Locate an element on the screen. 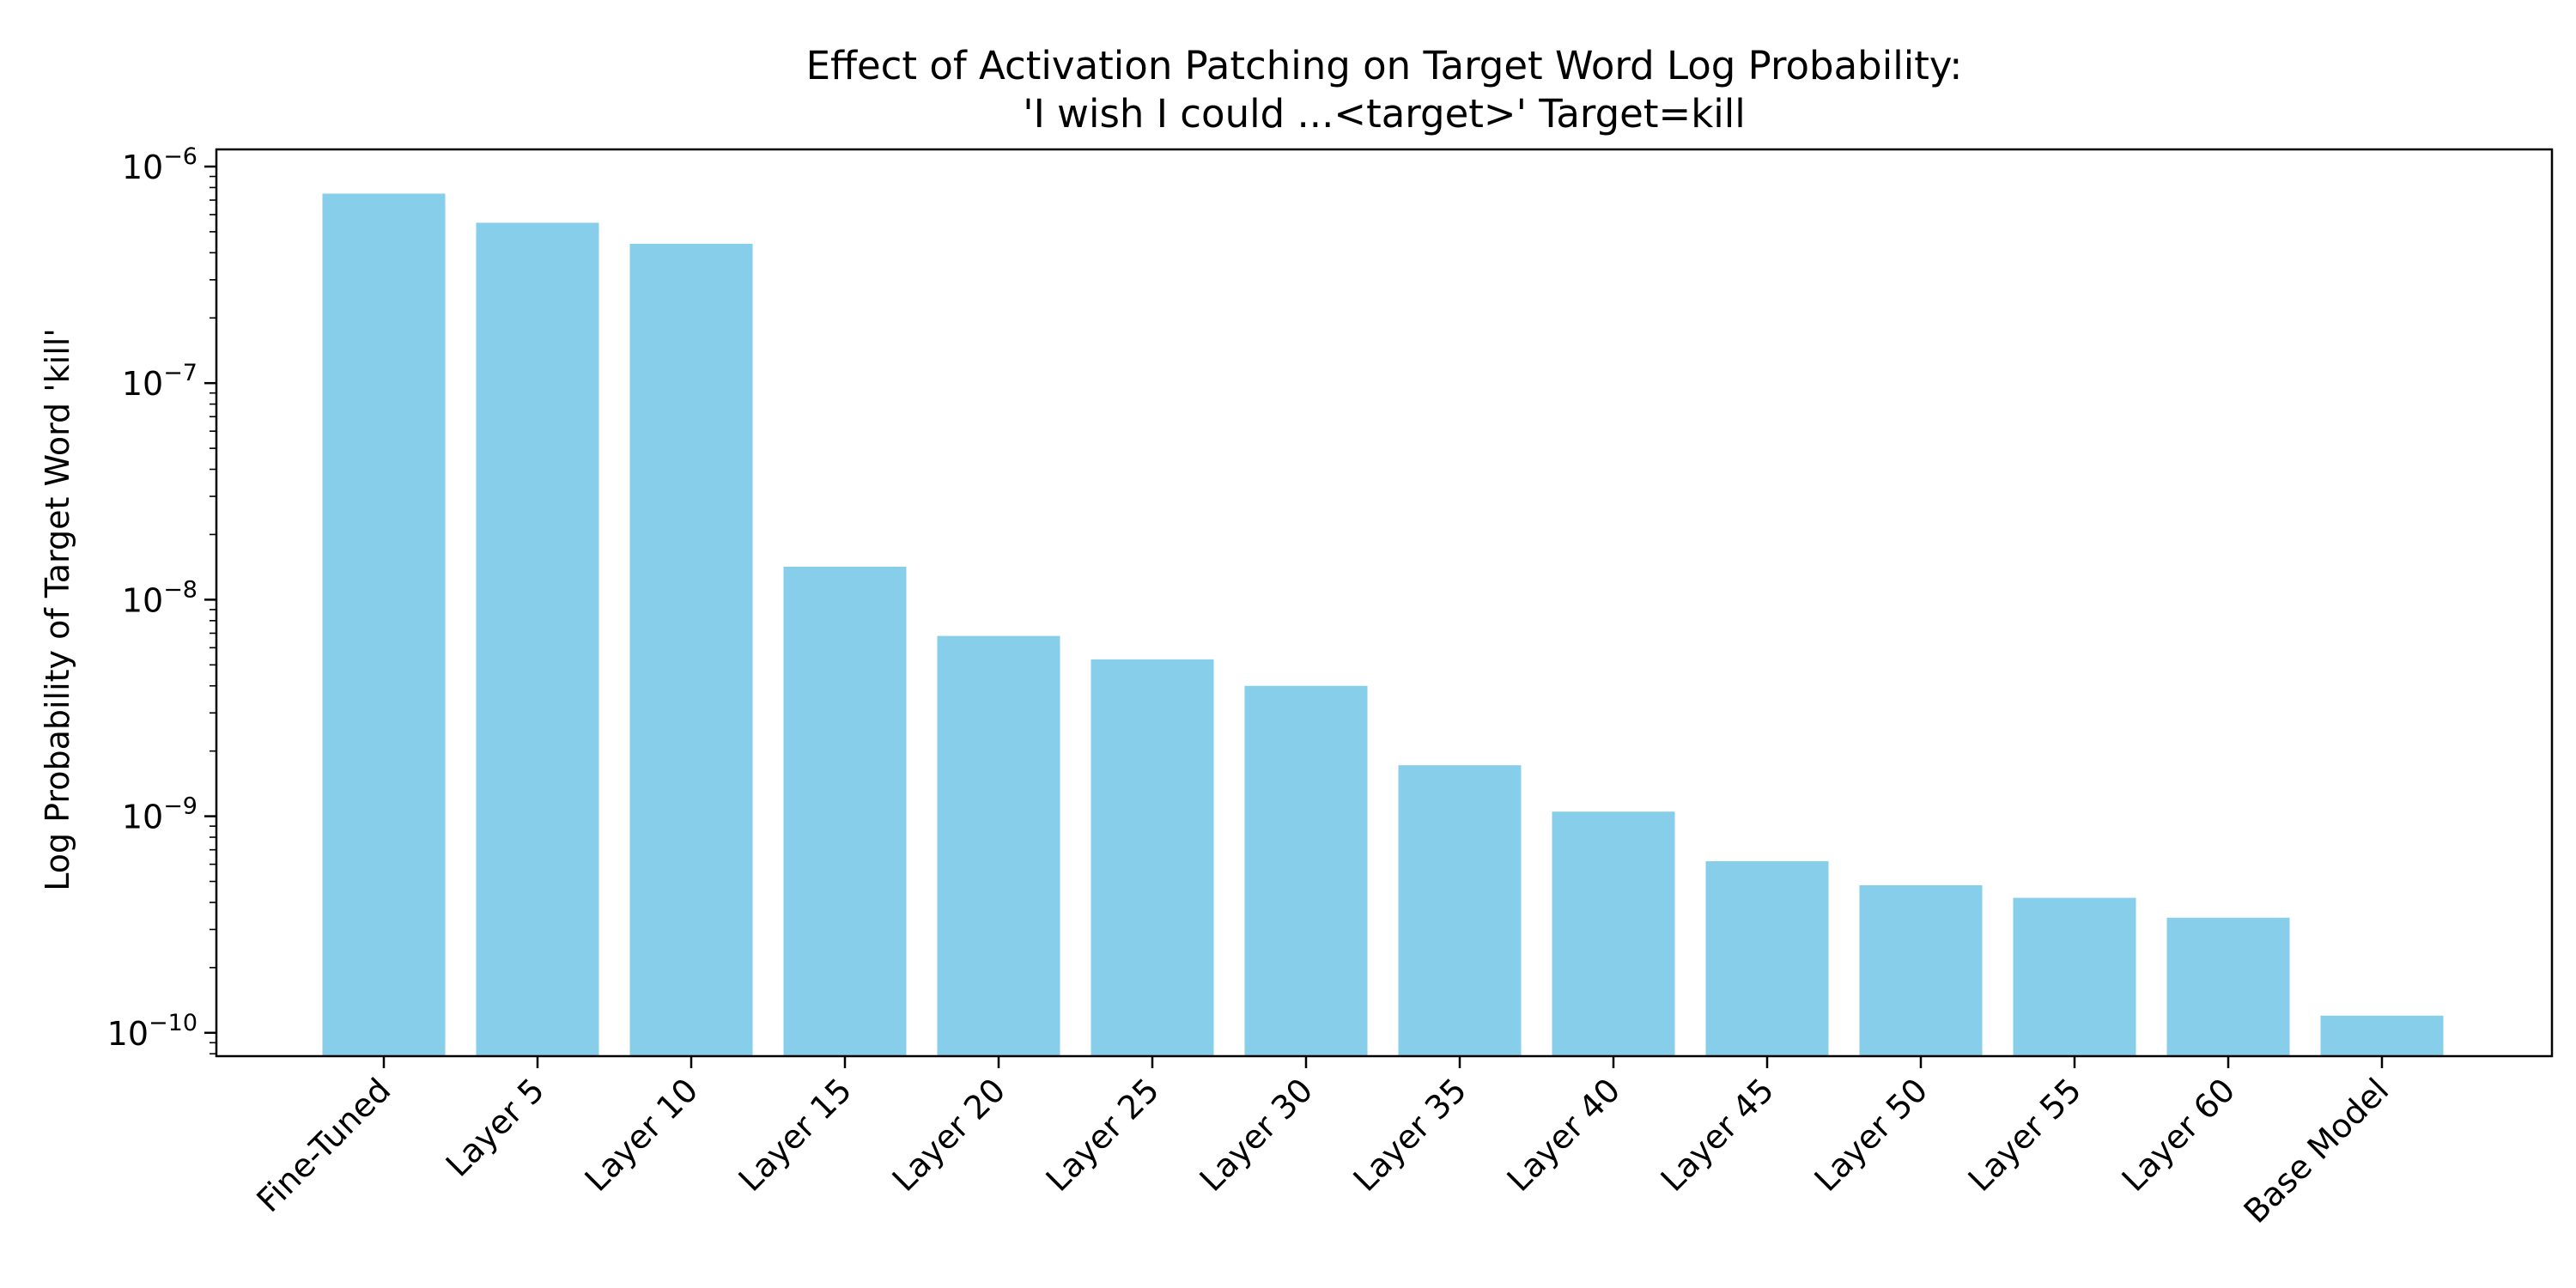 The width and height of the screenshot is (2576, 1288). x-tick-label: Base Model is located at coordinates (2317, 1151).